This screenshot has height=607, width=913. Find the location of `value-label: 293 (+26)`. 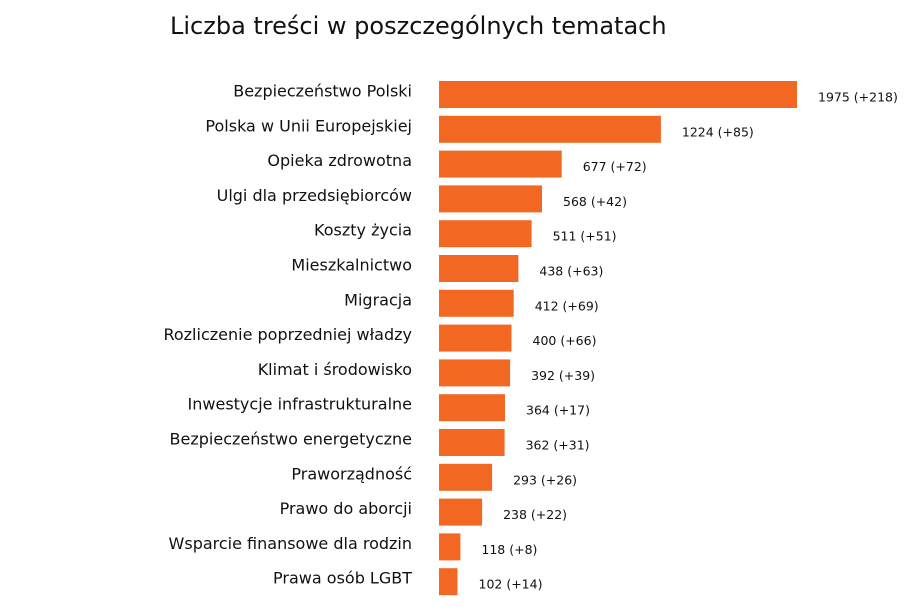

value-label: 293 (+26) is located at coordinates (545, 479).